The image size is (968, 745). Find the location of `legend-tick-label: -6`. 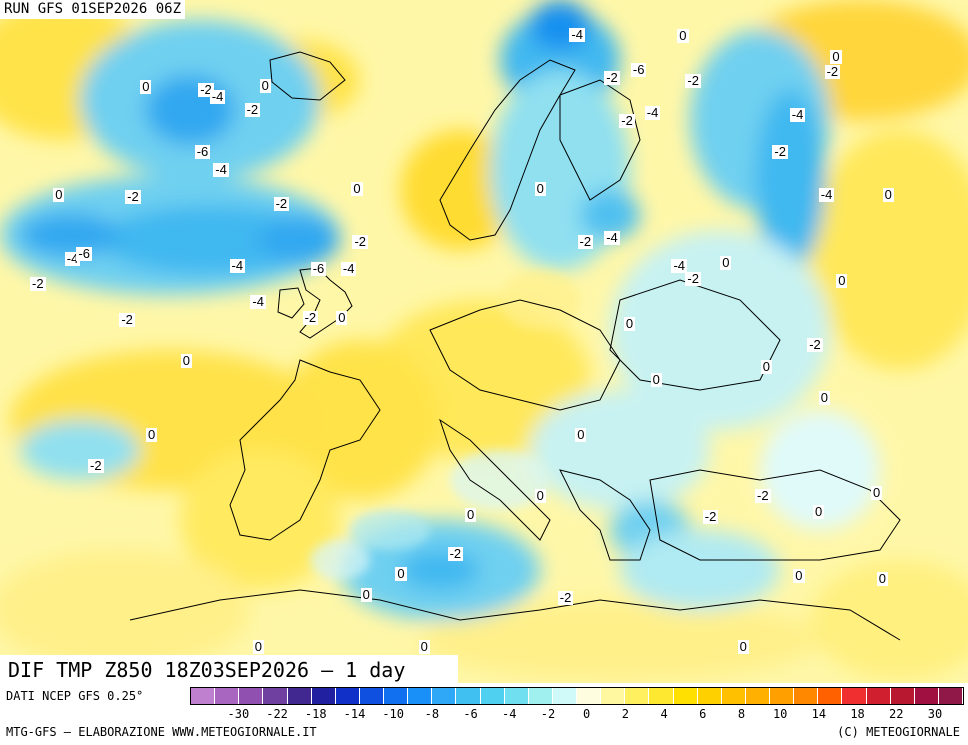

legend-tick-label: -6 is located at coordinates (470, 714).